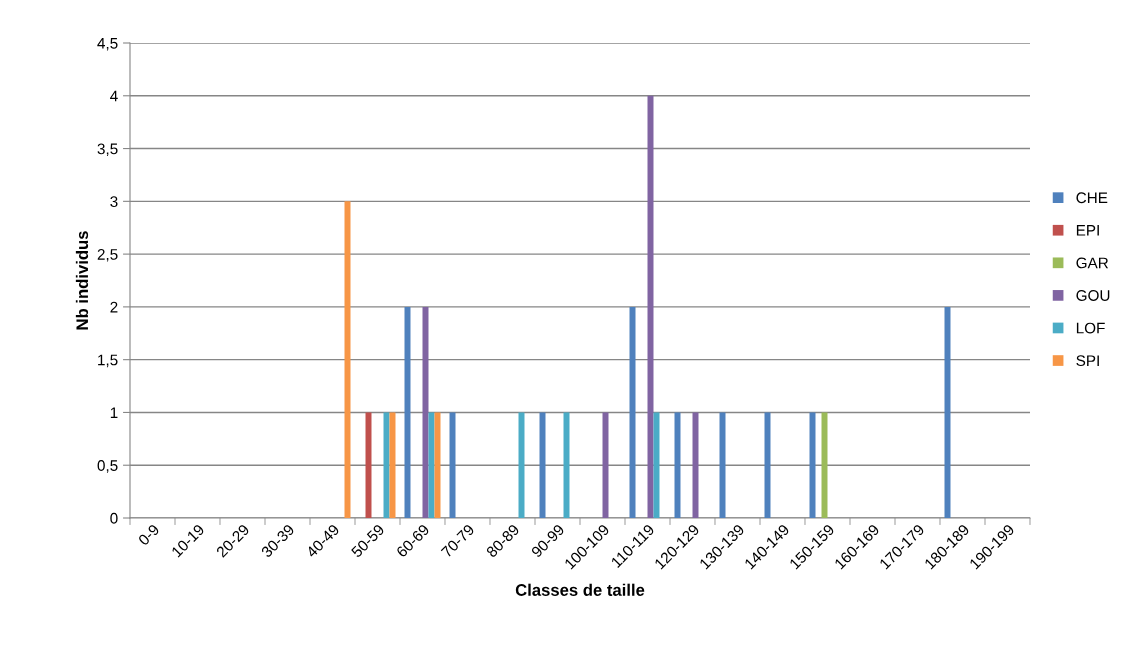  Describe the element at coordinates (148, 534) in the screenshot. I see `x-tick-label: 0-9` at that location.